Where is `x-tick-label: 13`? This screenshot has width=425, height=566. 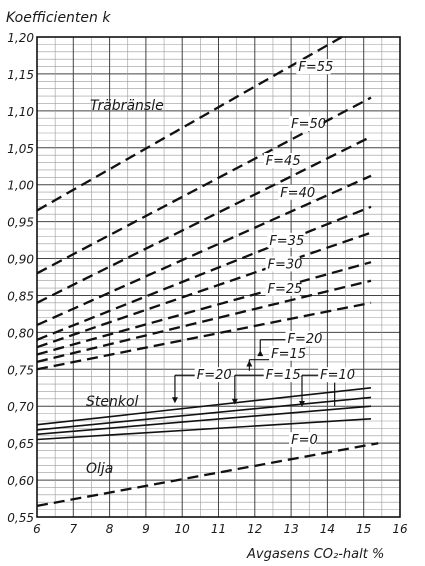
x-tick-label: 13 is located at coordinates (290, 529).